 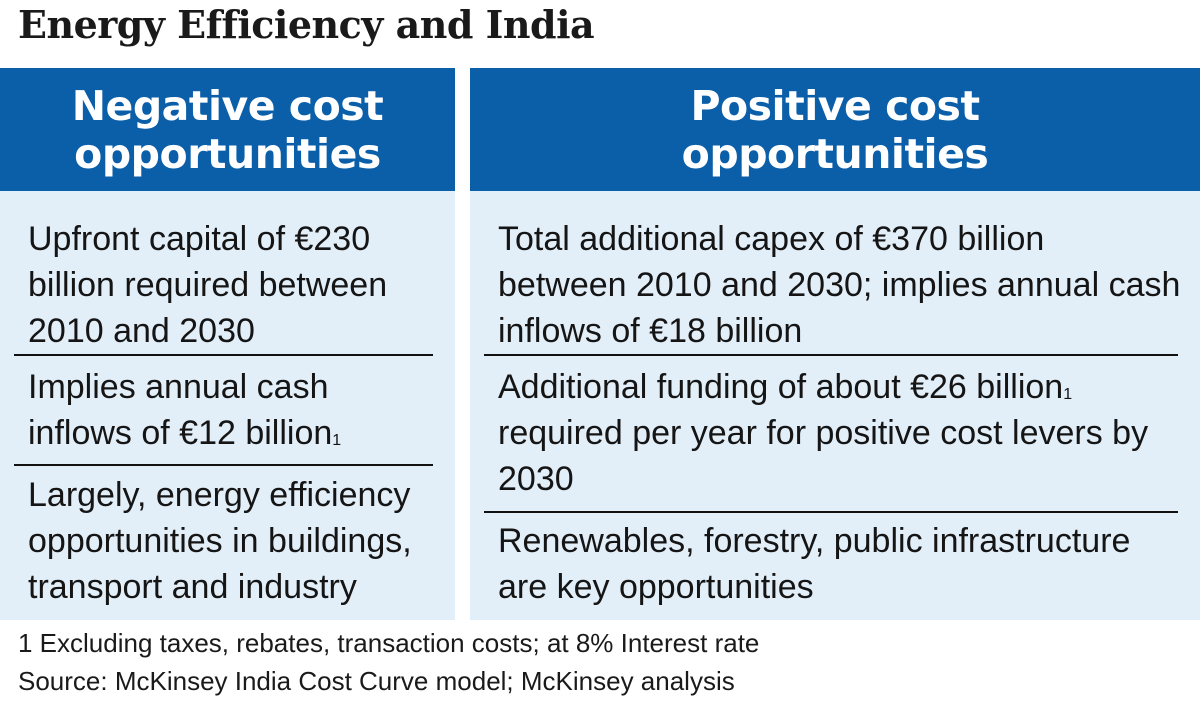 I want to click on positive-row-funding-text-a: Additional funding of about €26 billion, so click(x=781, y=387).